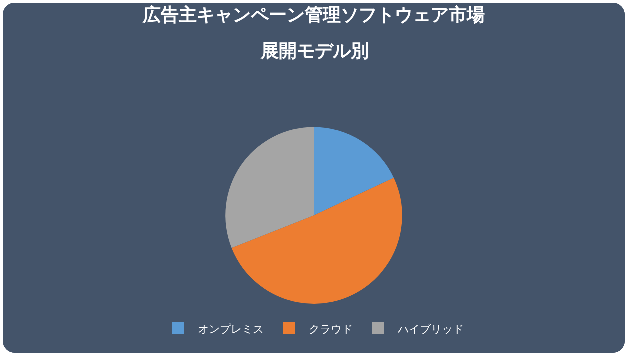 The height and width of the screenshot is (358, 630). I want to click on legend-label: ハイブリッド, so click(430, 329).